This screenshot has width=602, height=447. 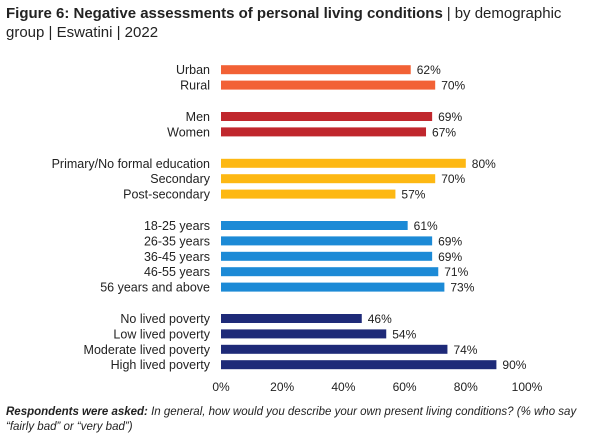 I want to click on category-label: Secondary, so click(x=180, y=179).